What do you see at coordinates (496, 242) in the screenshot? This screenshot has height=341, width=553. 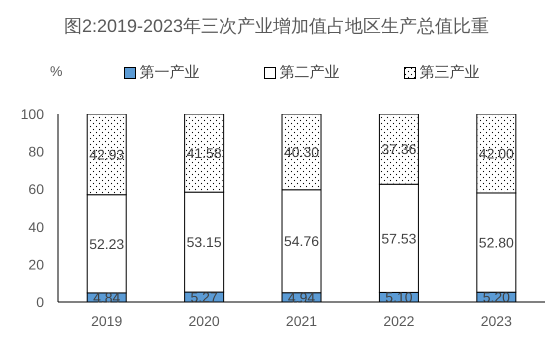 I see `data-label: 52.80` at bounding box center [496, 242].